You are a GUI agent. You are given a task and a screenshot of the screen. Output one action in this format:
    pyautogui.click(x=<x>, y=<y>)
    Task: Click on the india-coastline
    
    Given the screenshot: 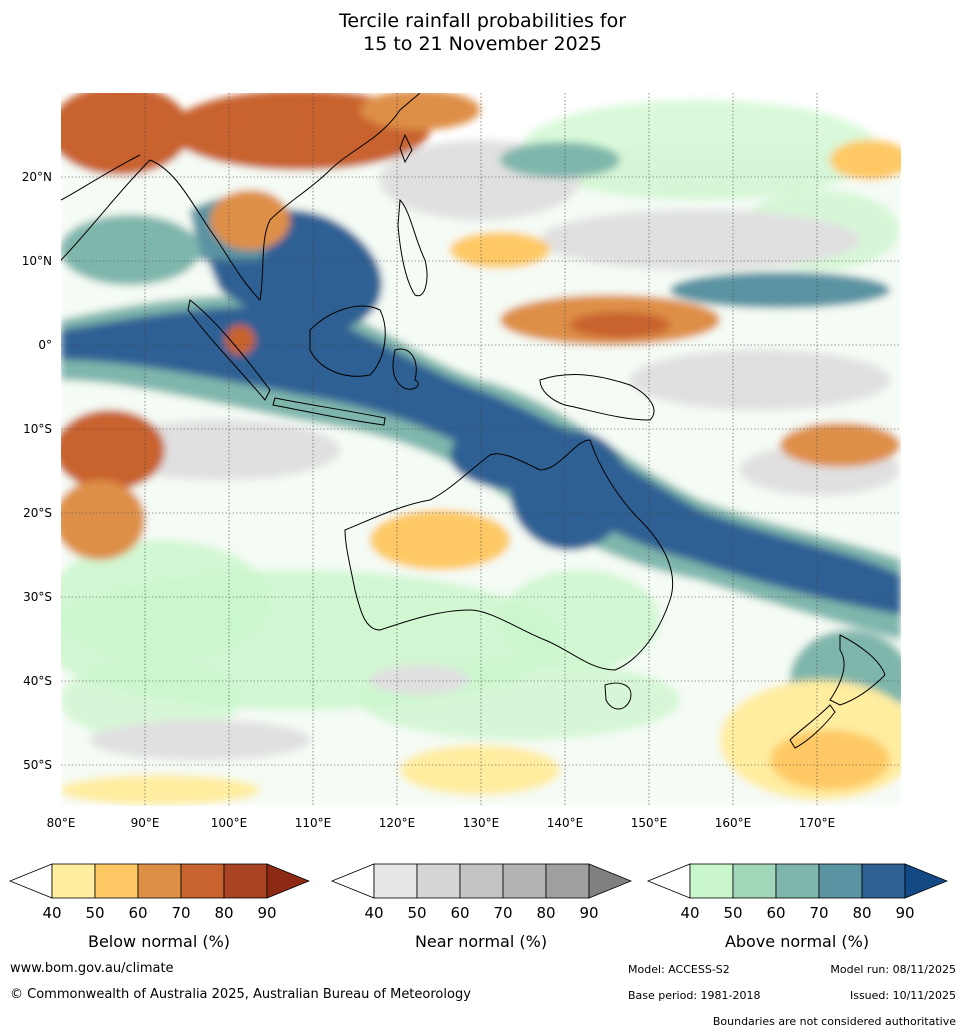 What is the action you would take?
    pyautogui.click(x=101, y=177)
    